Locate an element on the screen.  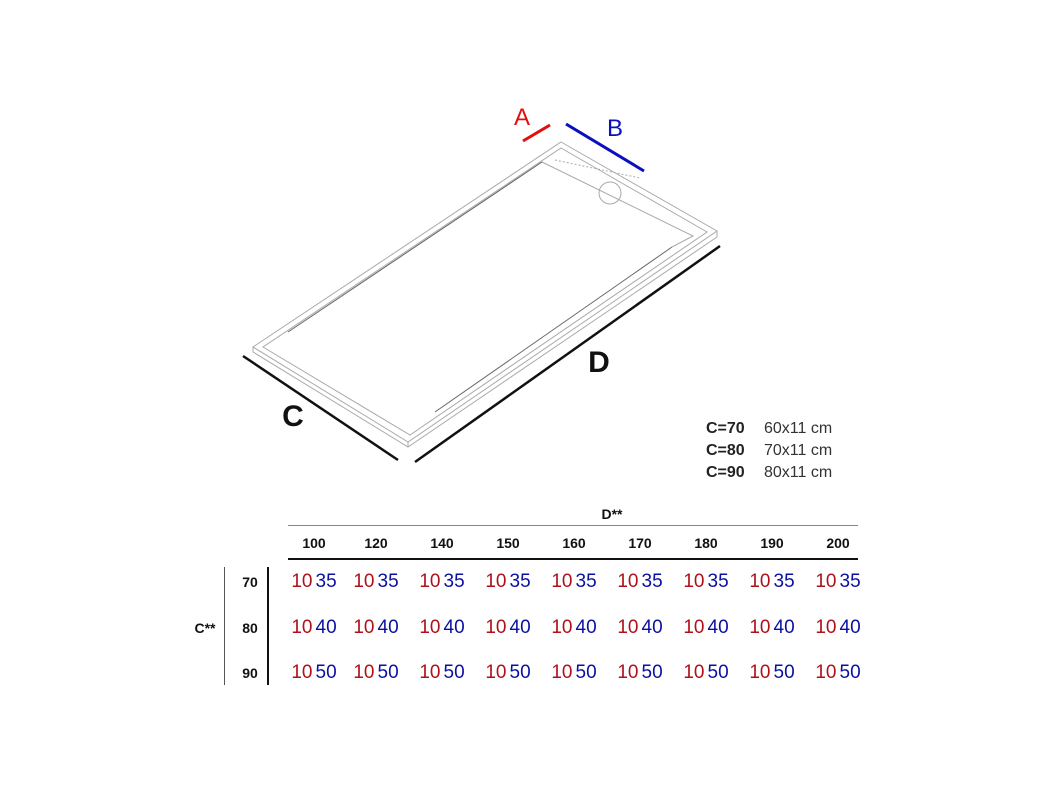
row-title-rule is located at coordinates (224, 626).